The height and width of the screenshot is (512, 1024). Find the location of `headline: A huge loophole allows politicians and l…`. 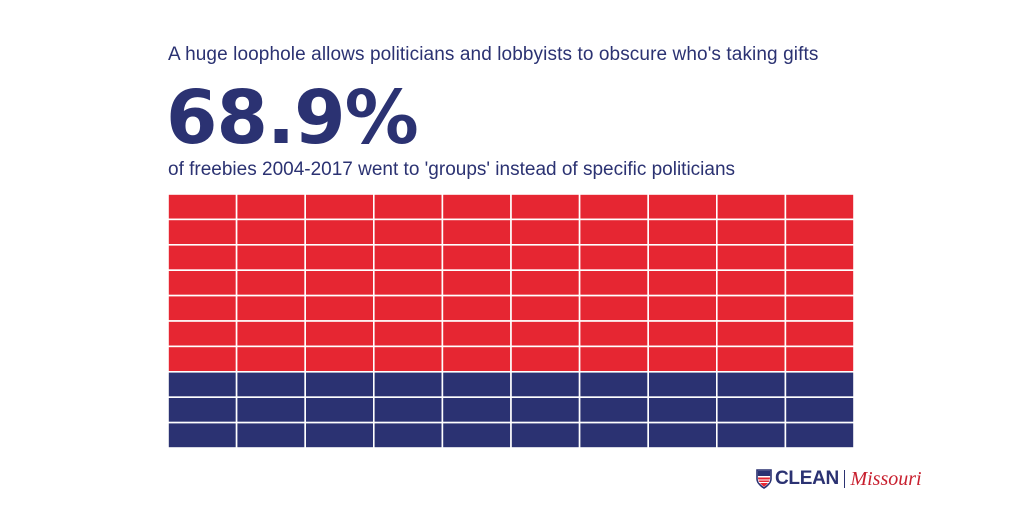

headline: A huge loophole allows politicians and l… is located at coordinates (493, 54).